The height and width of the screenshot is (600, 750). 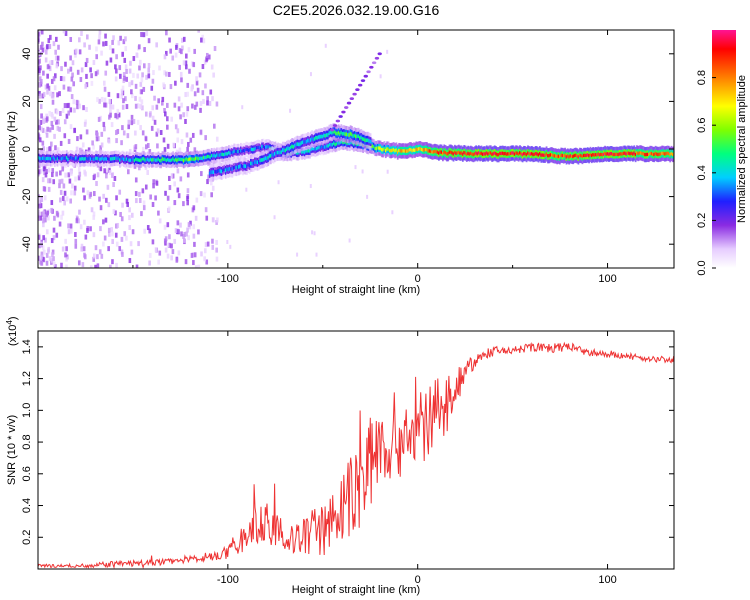 What do you see at coordinates (702, 172) in the screenshot?
I see `colorbar-tick-label: 0.4` at bounding box center [702, 172].